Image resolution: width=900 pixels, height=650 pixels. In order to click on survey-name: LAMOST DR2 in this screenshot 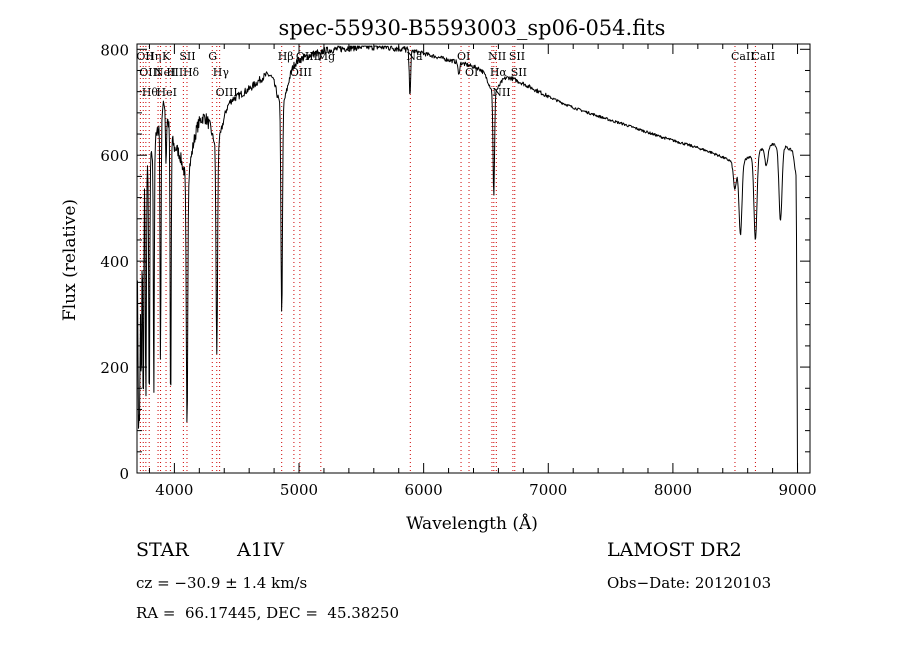, I will do `click(674, 550)`.